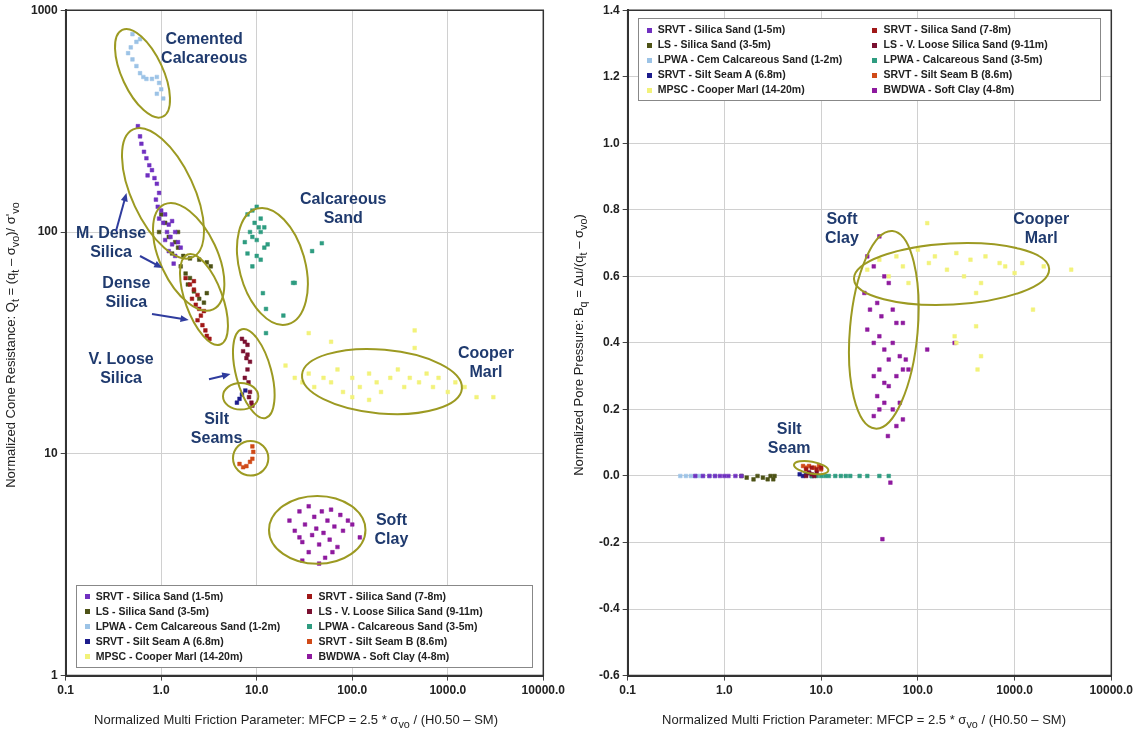  I want to click on annotation: Dense Silica, so click(126, 291).